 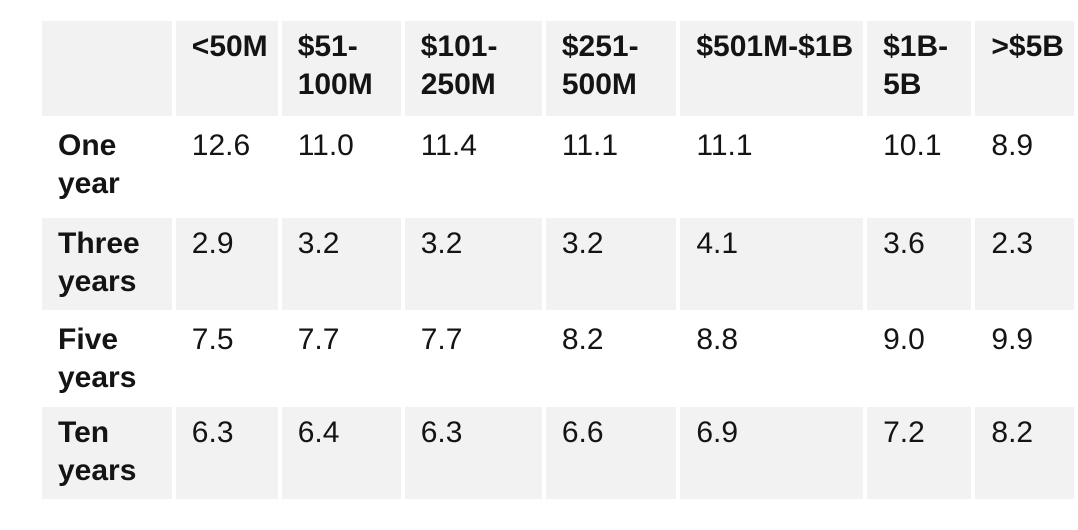 I want to click on value-cell: 8.8, so click(x=772, y=358).